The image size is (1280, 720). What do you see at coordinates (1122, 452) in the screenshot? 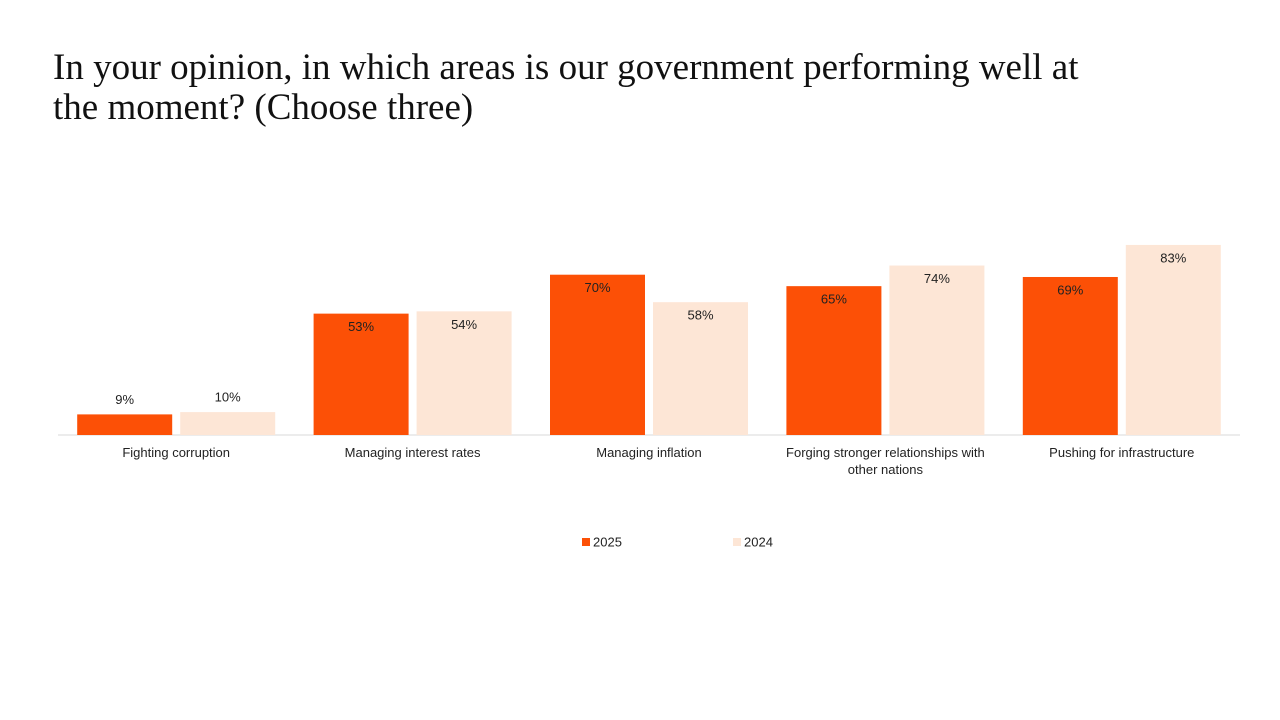
I see `x-tick-label: Pushing for infrastructure` at bounding box center [1122, 452].